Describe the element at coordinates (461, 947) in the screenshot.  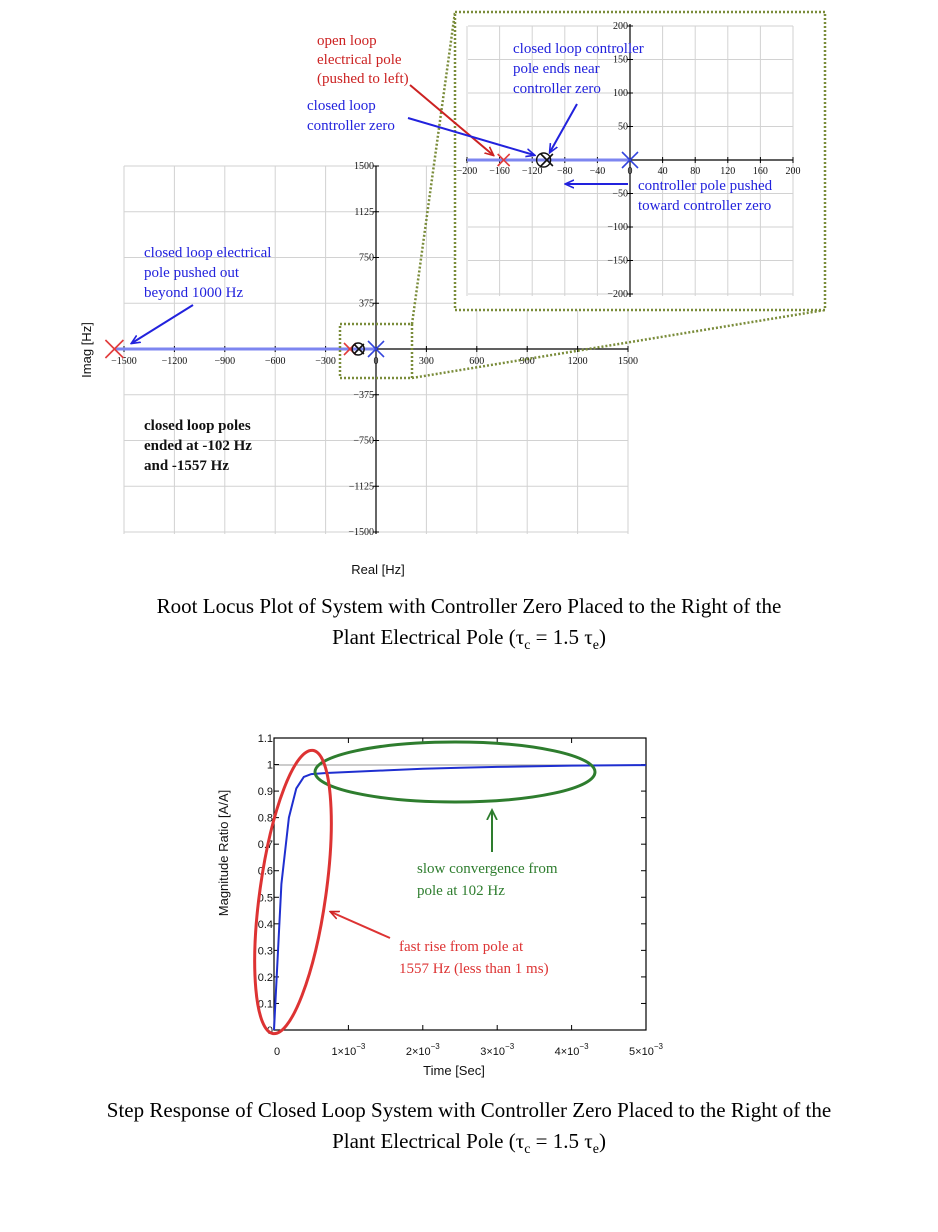
I see `svg-text: fast rise from pole at` at that location.